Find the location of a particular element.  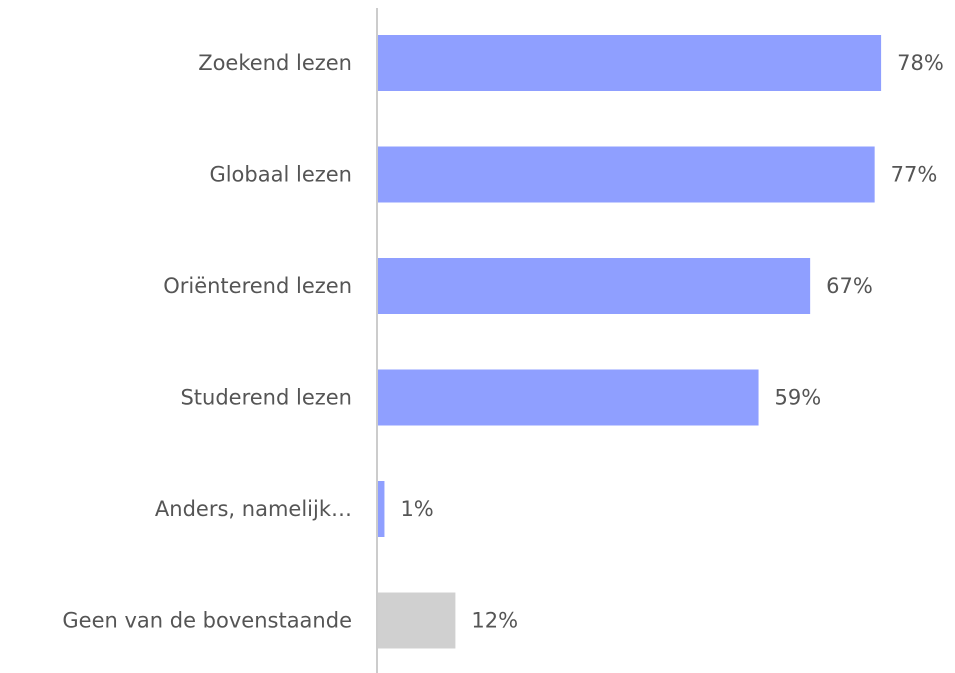

category-label: Oriënterend lezen is located at coordinates (257, 286).